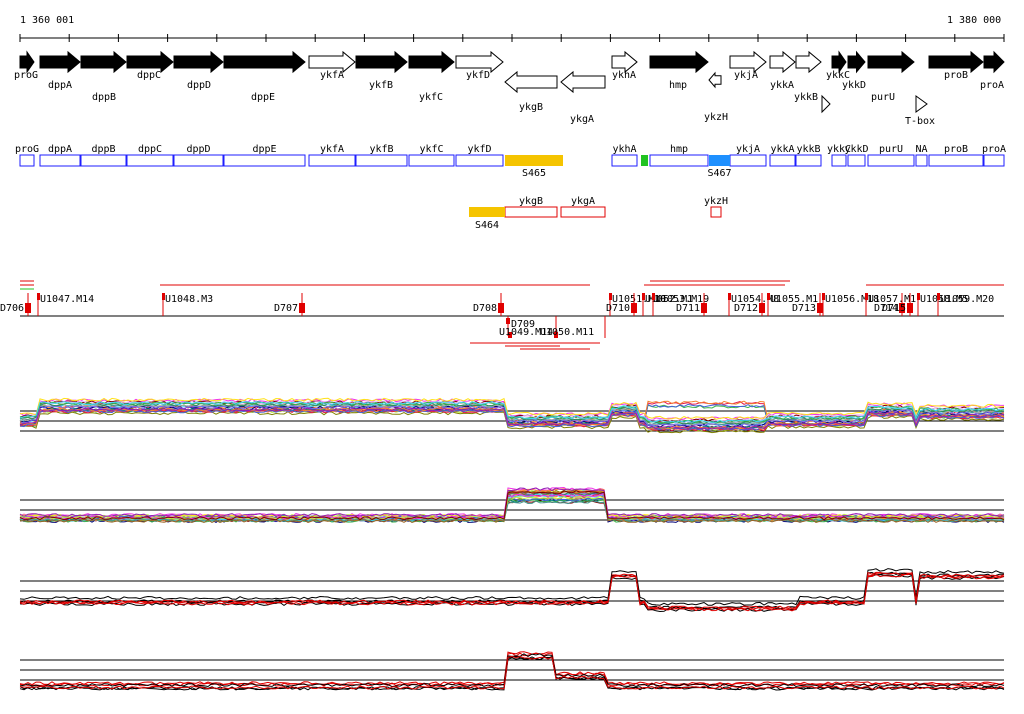 Image resolution: width=1024 pixels, height=714 pixels. What do you see at coordinates (624, 149) in the screenshot?
I see `annotation-label: ykhA` at bounding box center [624, 149].